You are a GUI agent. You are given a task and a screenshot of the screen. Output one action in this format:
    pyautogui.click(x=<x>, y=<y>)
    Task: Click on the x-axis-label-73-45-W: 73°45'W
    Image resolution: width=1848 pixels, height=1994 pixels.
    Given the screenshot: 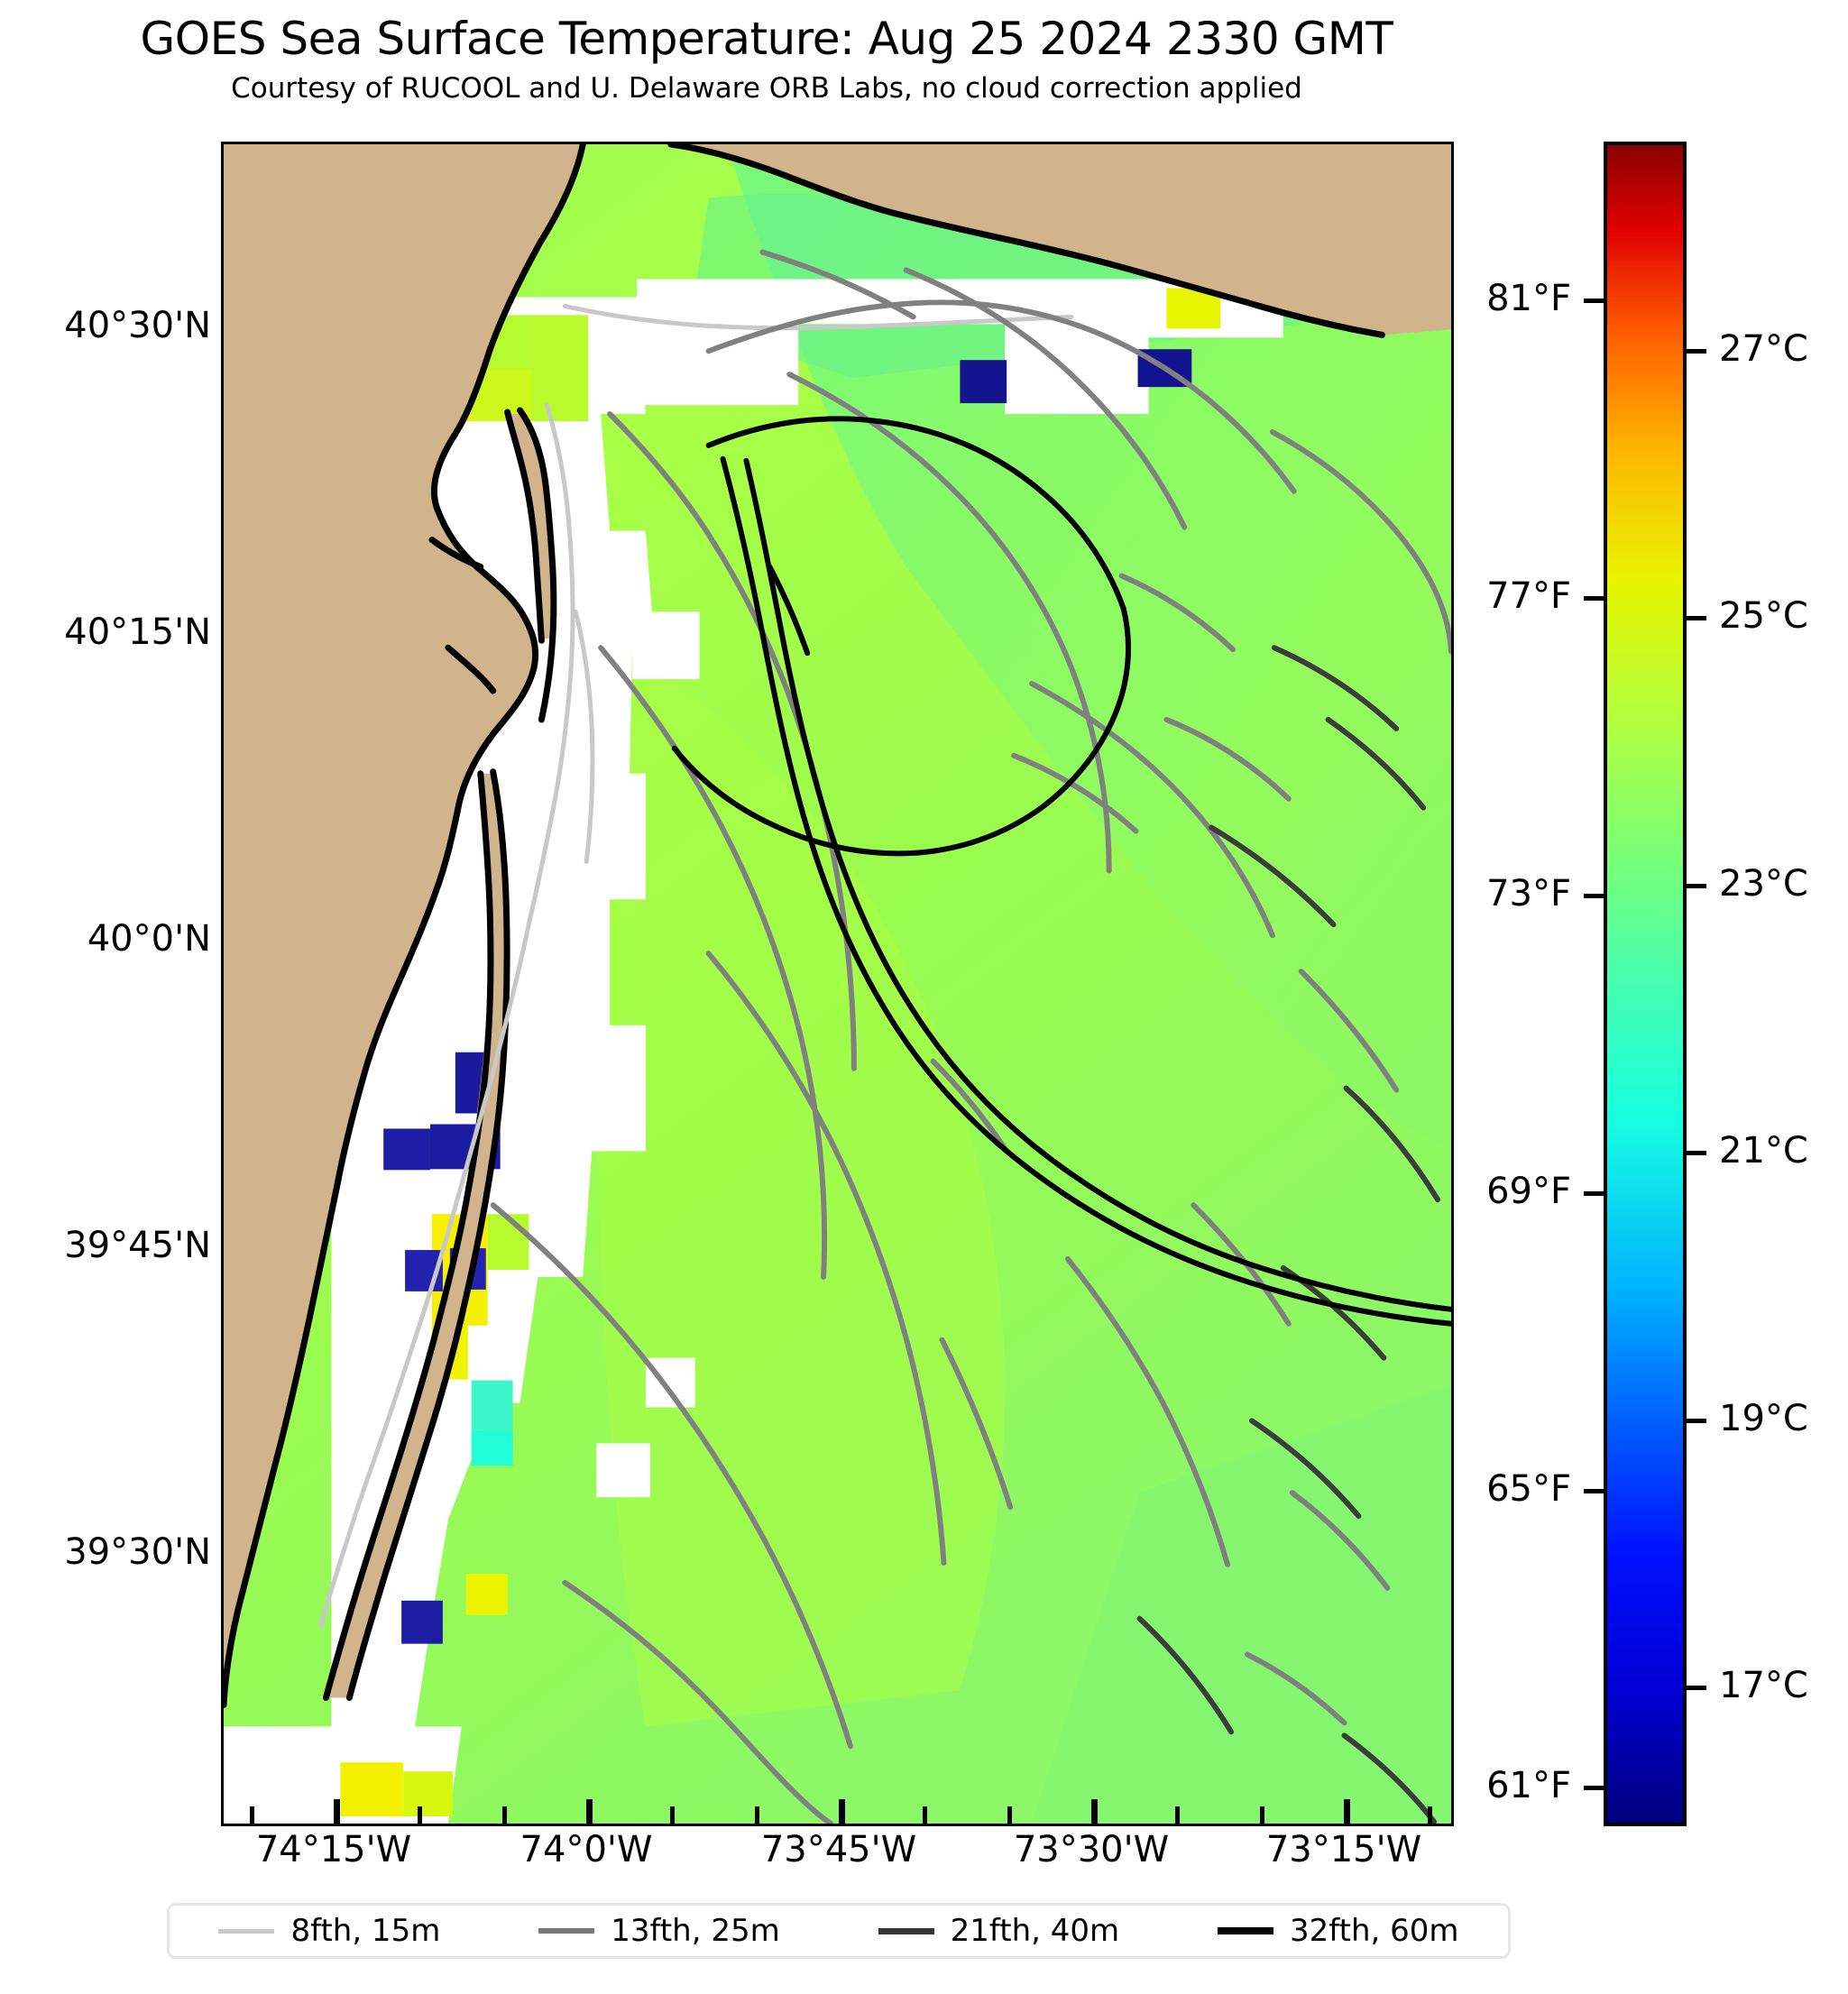 What is the action you would take?
    pyautogui.click(x=839, y=1849)
    